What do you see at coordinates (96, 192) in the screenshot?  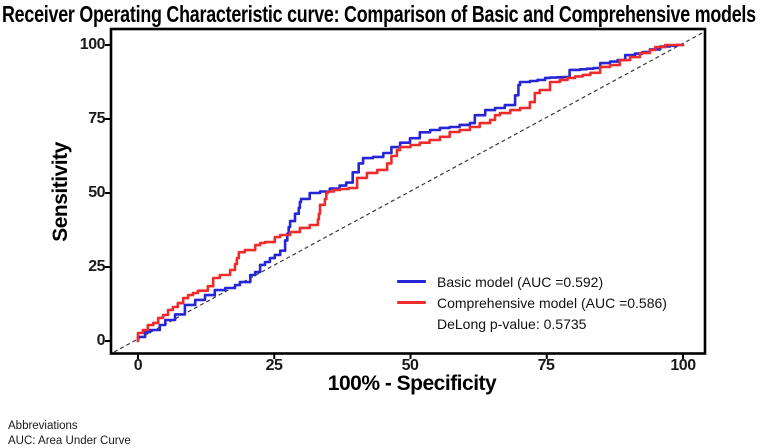 I see `y-tick-label-50: 50` at bounding box center [96, 192].